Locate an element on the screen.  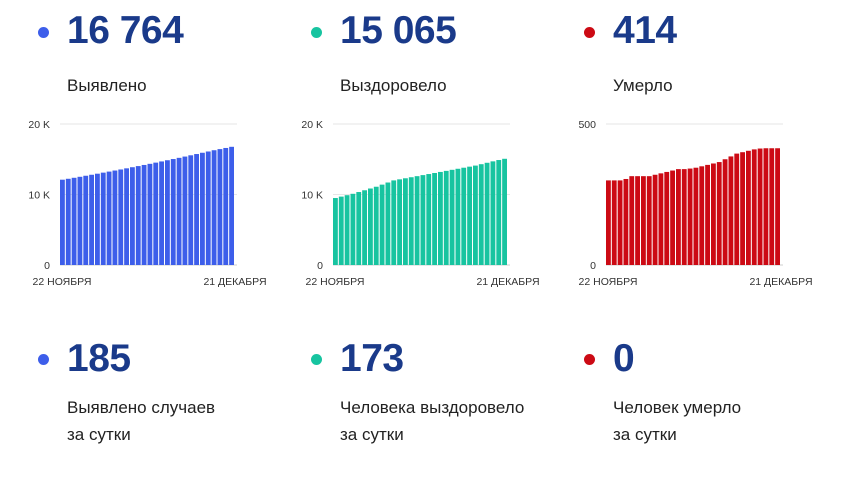
died-chart: 0 500 22 НОЯБРЯ 21 ДЕКАБРЯ is located at coordinates (695, 203).